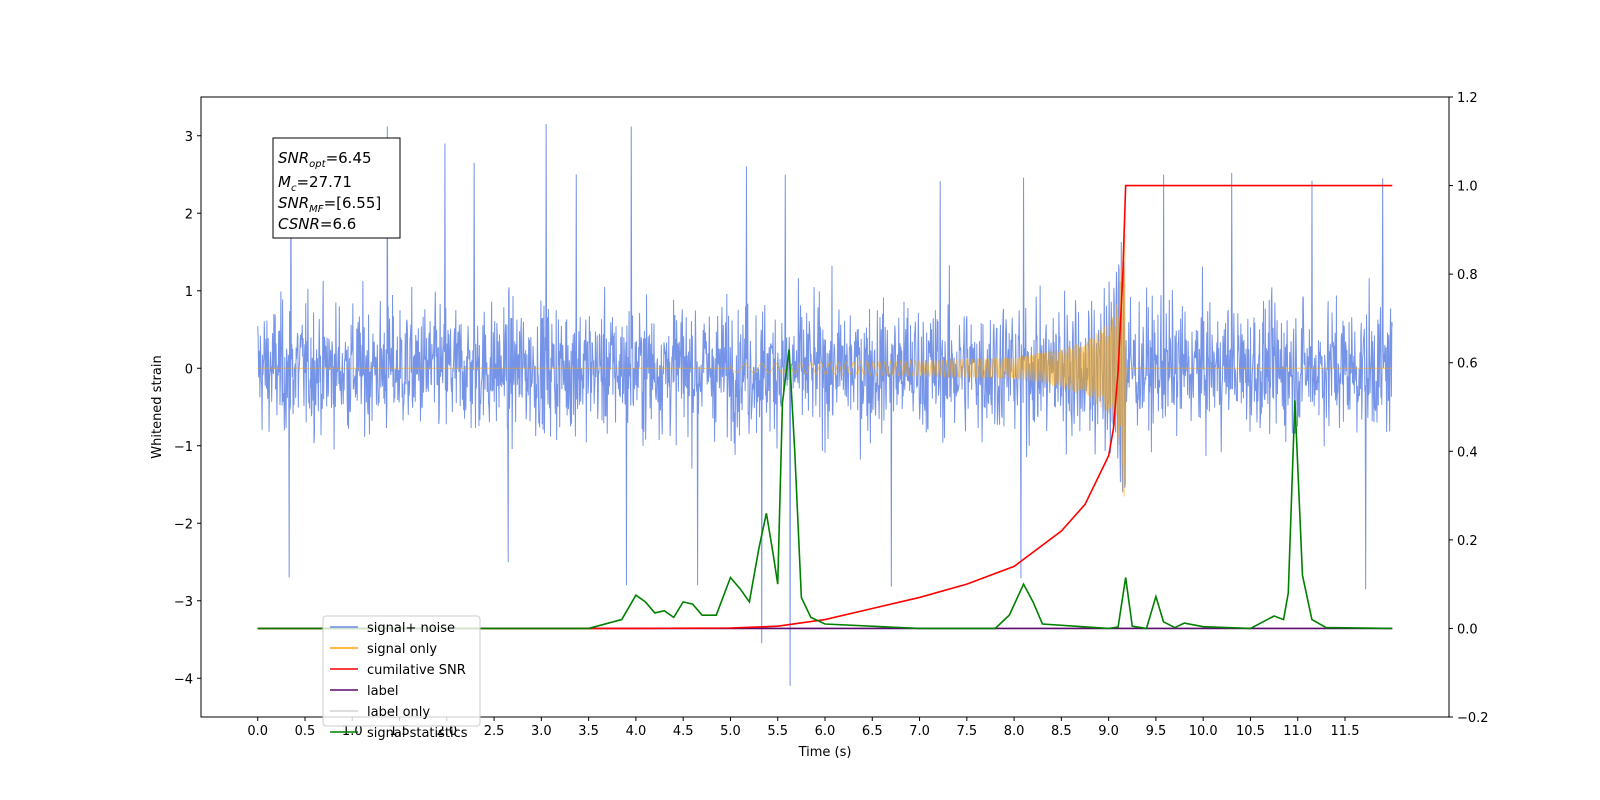 The height and width of the screenshot is (800, 1600). I want to click on x-tick-label: 6.0, so click(825, 731).